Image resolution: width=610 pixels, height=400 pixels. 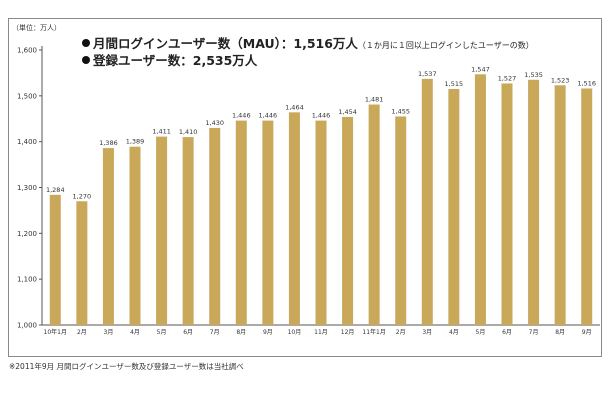 What do you see at coordinates (27, 326) in the screenshot?
I see `y-tick-label: 1,000` at bounding box center [27, 326].